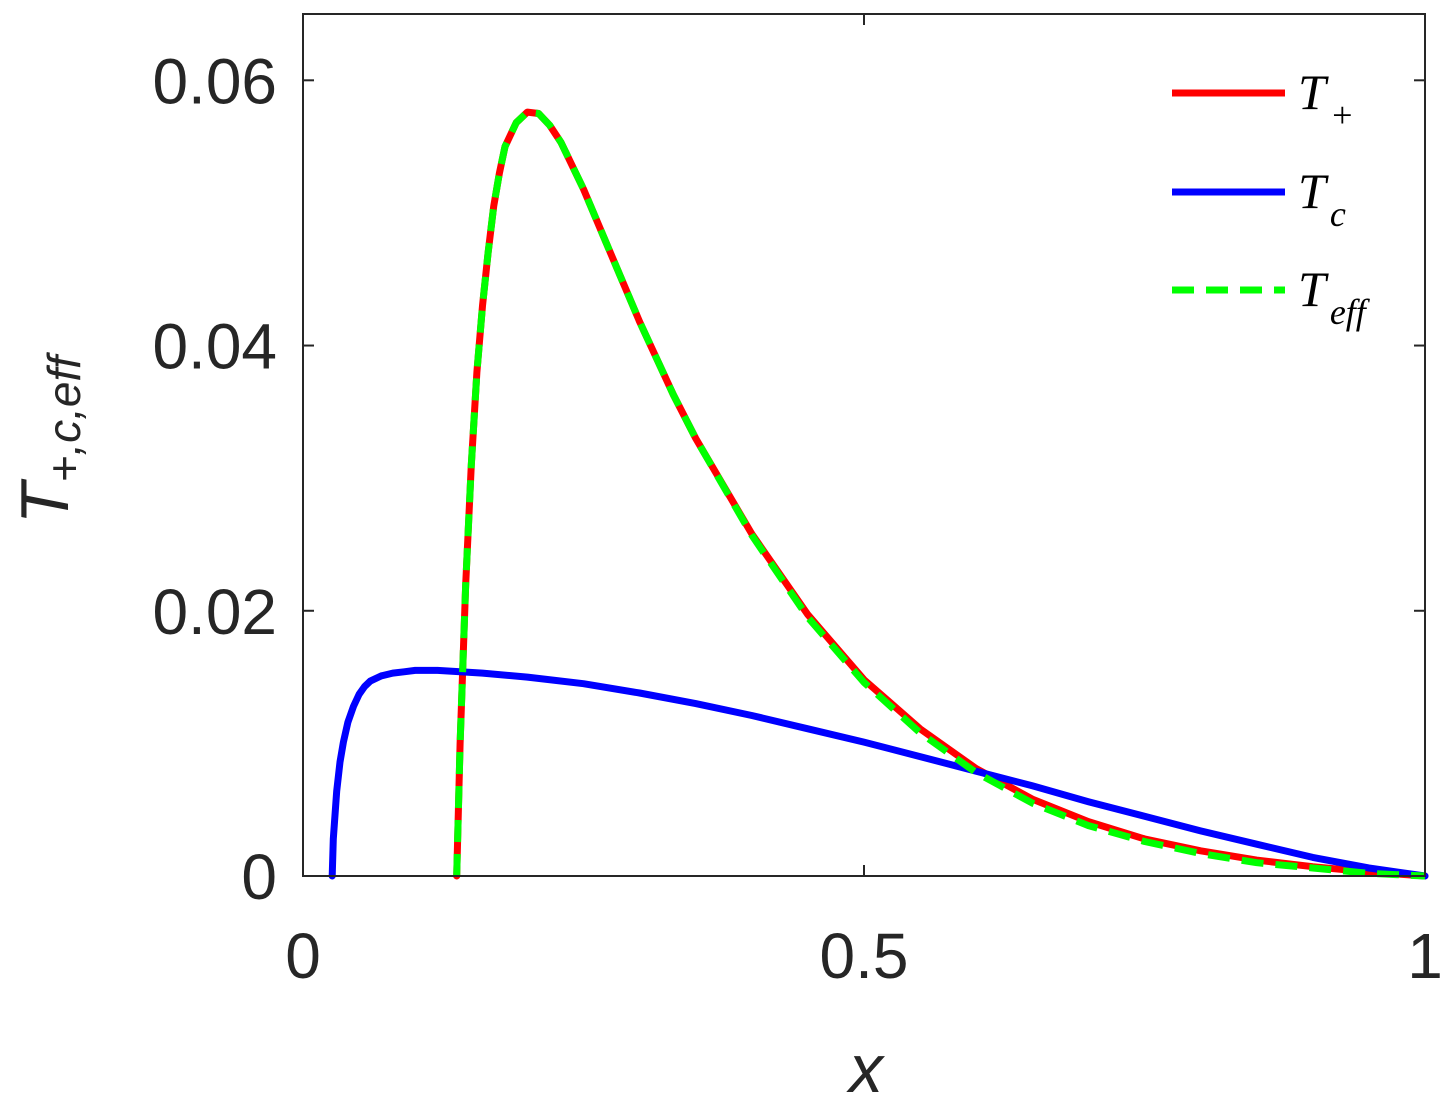 This screenshot has height=1109, width=1451. I want to click on legend: T + T c T eff, so click(1271, 198).